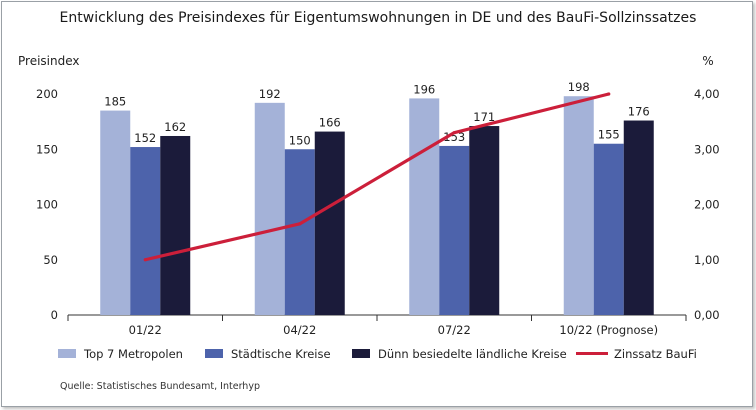  What do you see at coordinates (639, 112) in the screenshot?
I see `bar-data-label: 176` at bounding box center [639, 112].